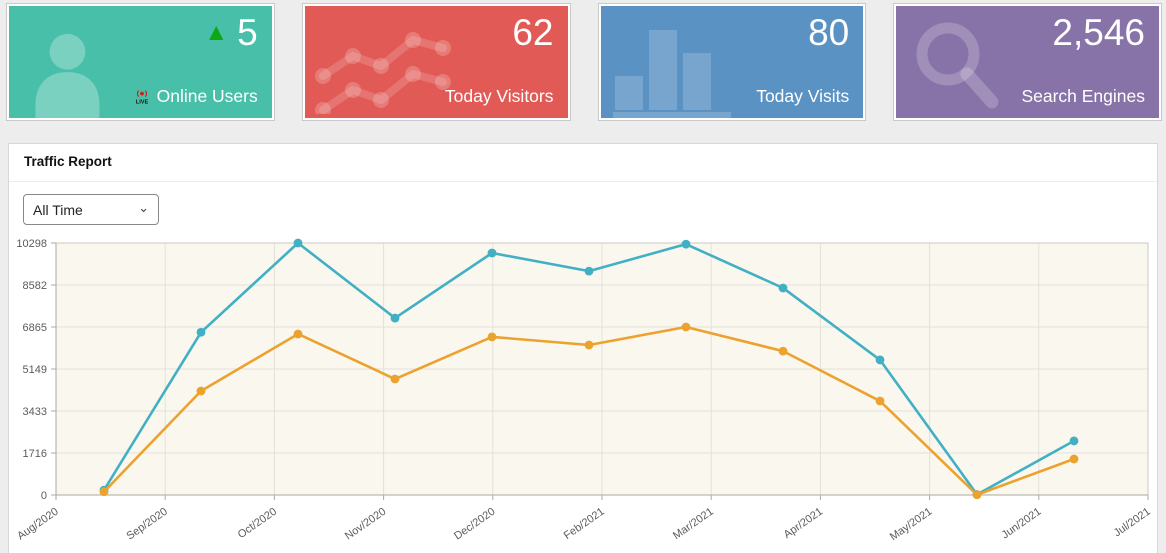 The width and height of the screenshot is (1166, 553). I want to click on svg-text: 5149, so click(35, 370).